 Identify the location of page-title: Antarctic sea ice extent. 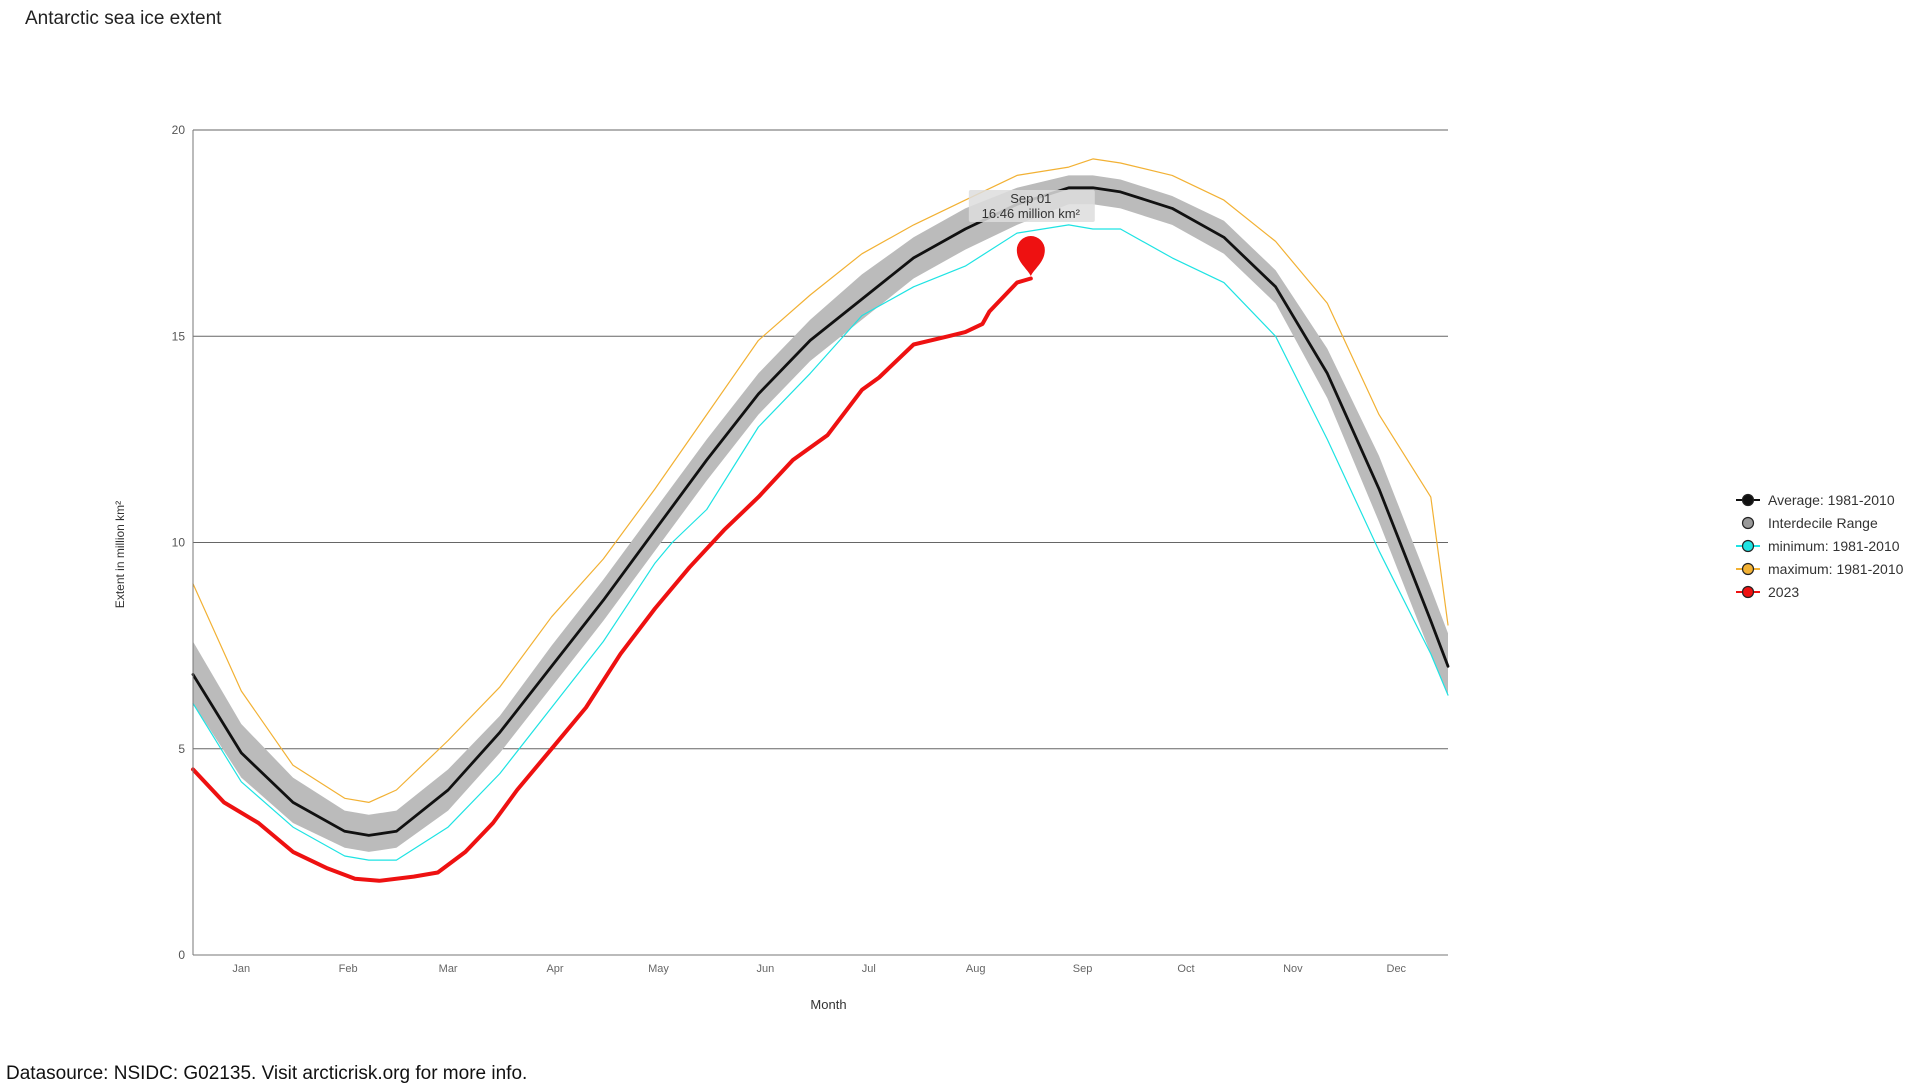
(123, 18).